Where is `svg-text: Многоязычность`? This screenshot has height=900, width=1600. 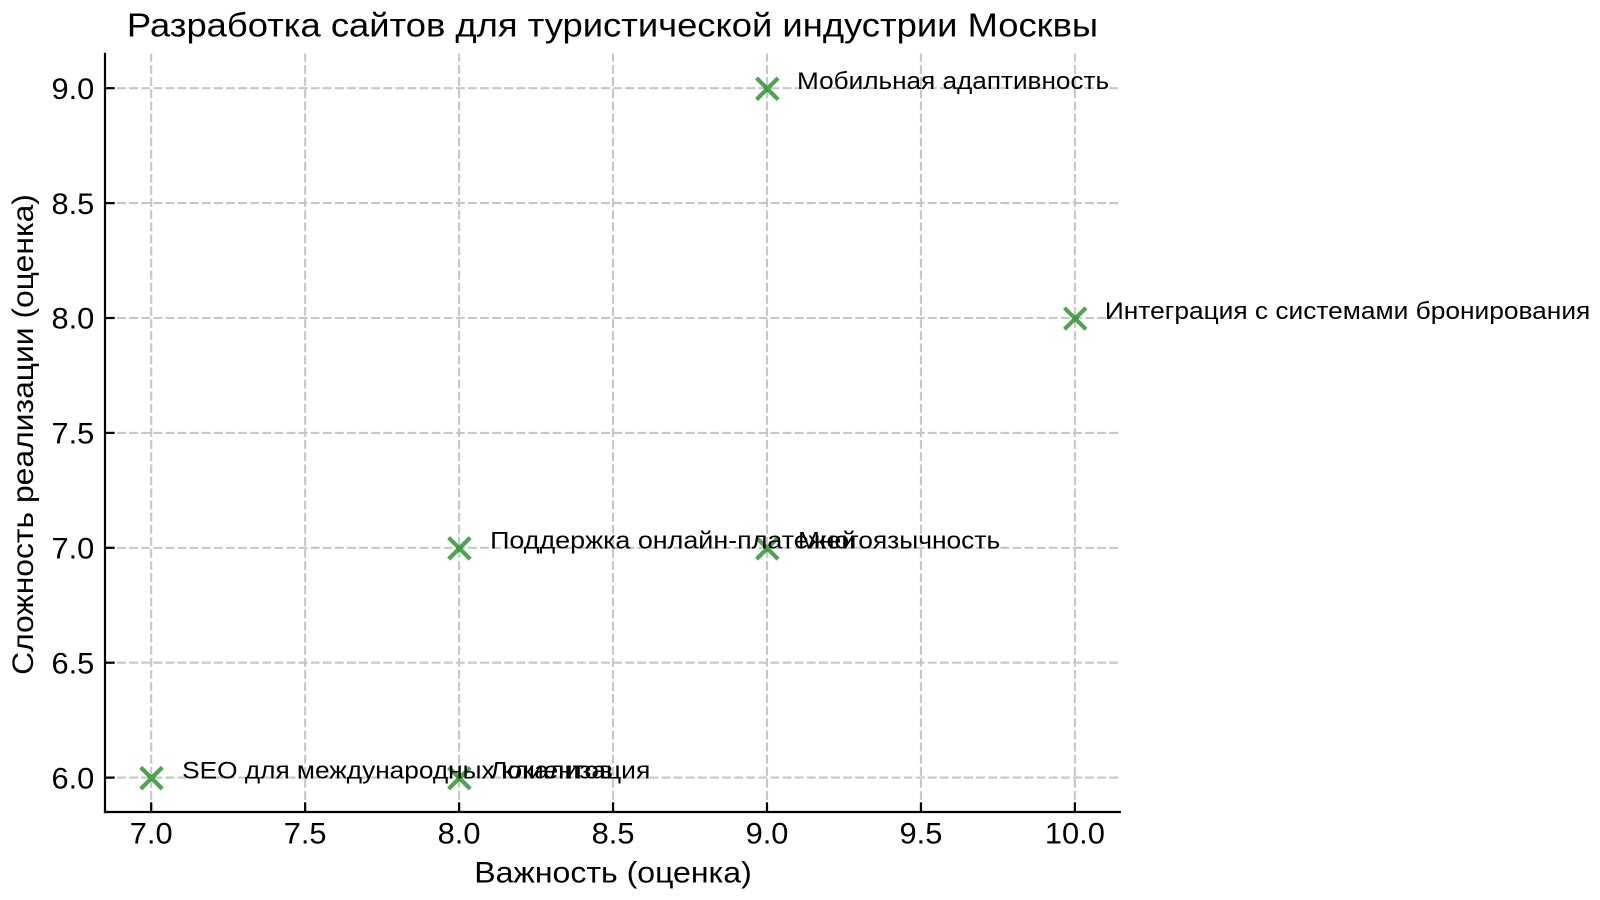 svg-text: Многоязычность is located at coordinates (899, 541).